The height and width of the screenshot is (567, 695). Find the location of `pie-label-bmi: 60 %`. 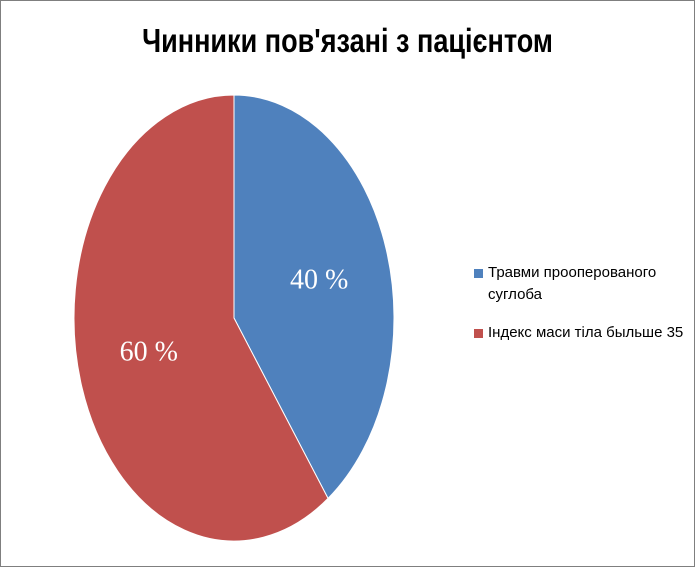

pie-label-bmi: 60 % is located at coordinates (149, 351).